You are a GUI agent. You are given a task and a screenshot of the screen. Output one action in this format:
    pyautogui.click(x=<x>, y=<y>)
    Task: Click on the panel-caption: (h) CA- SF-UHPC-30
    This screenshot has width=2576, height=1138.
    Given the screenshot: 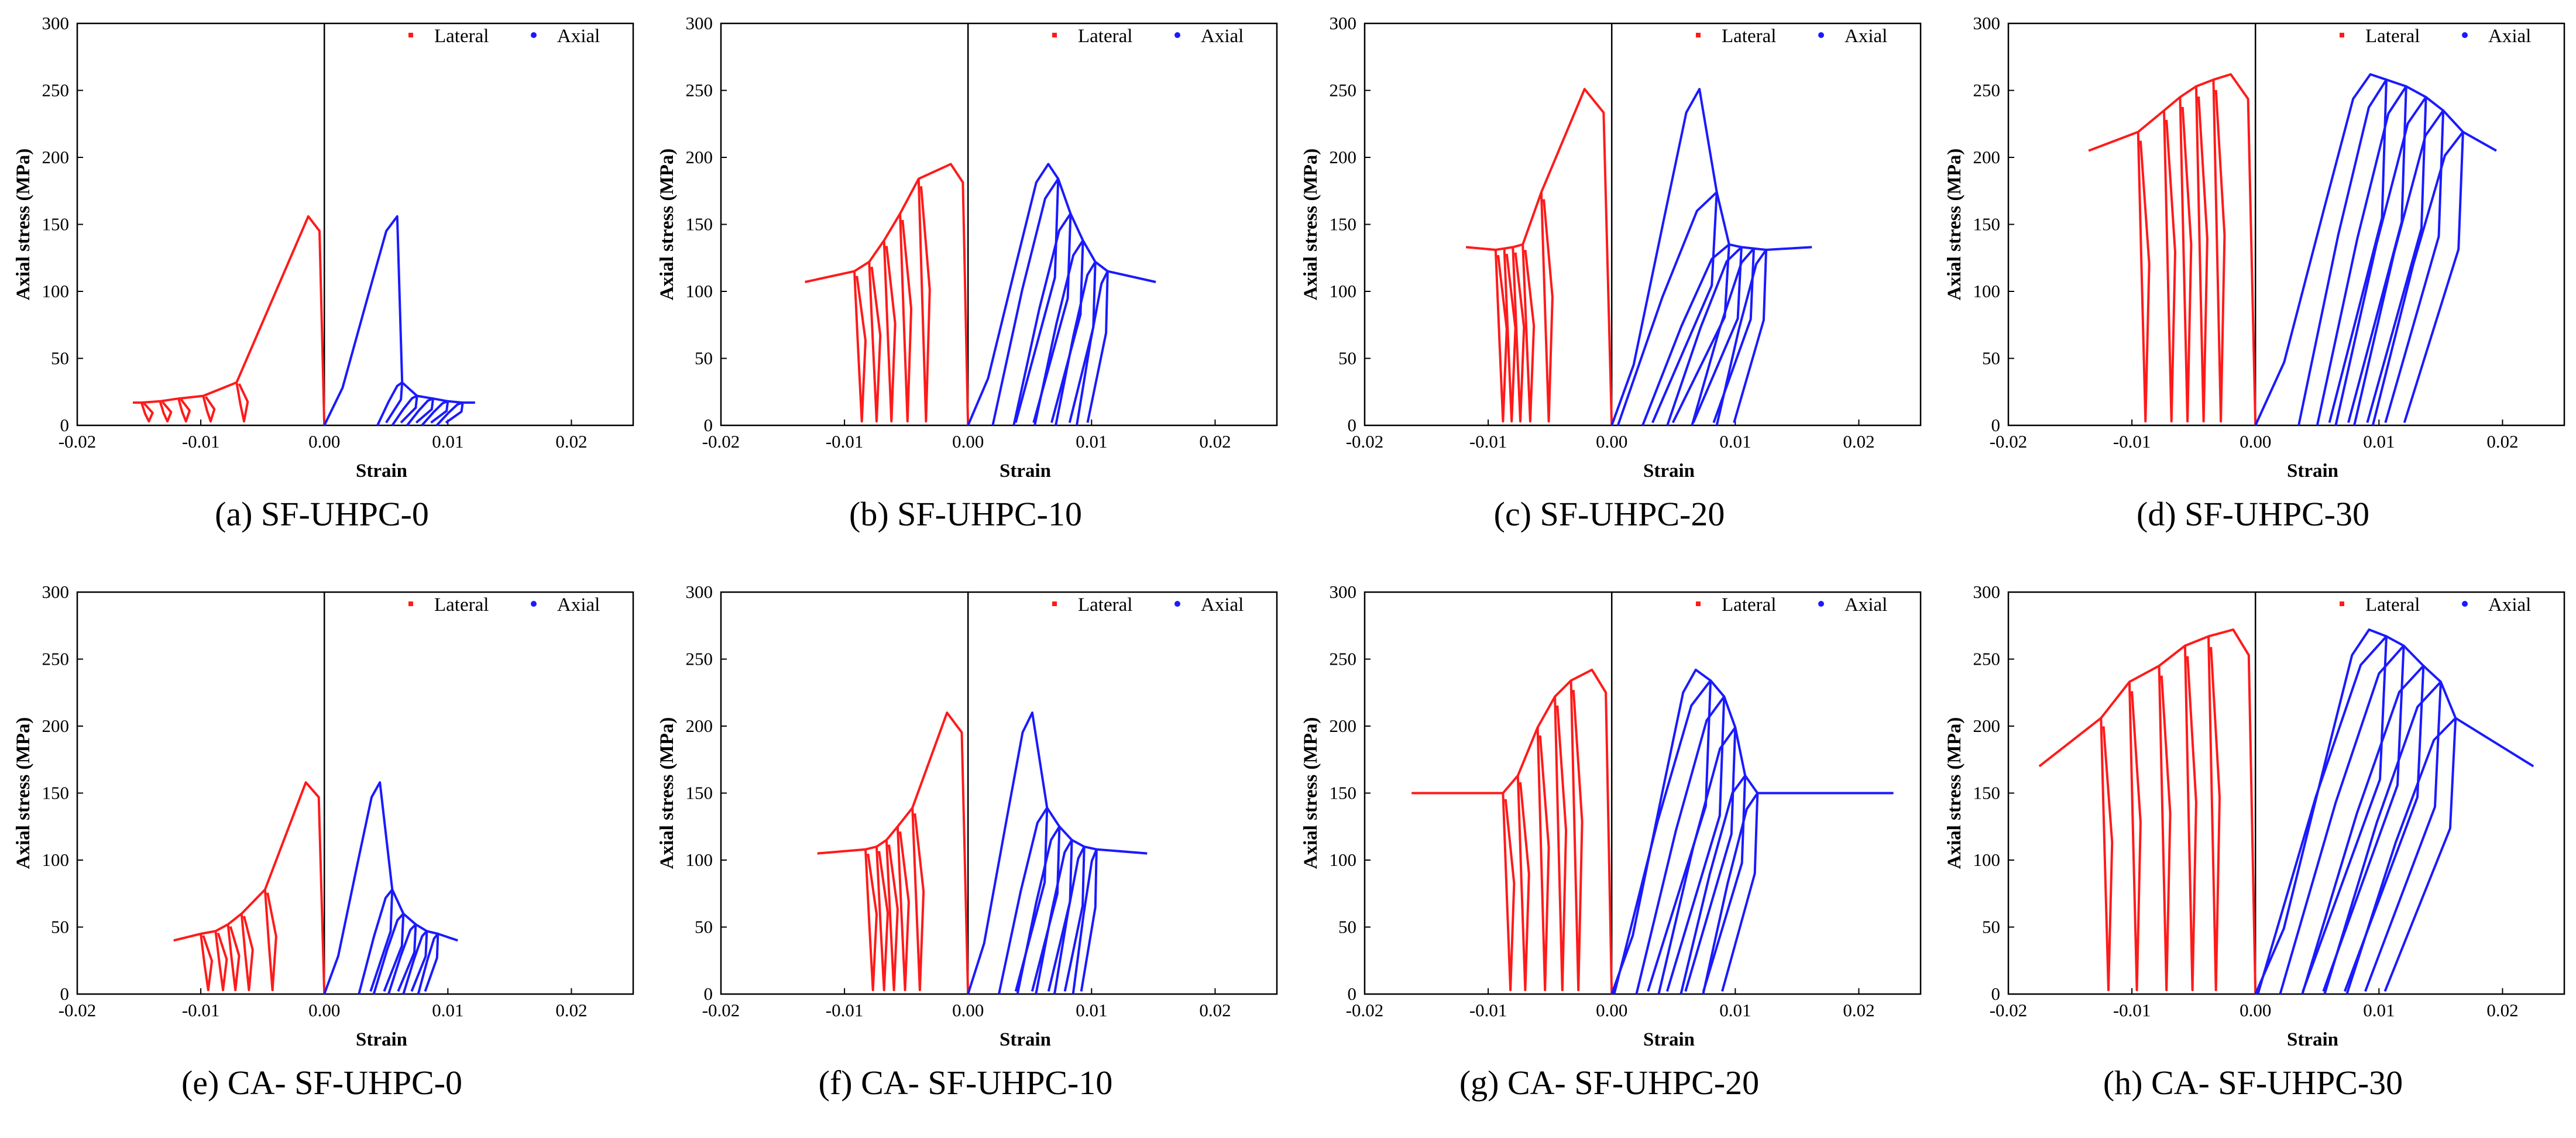 What is the action you would take?
    pyautogui.click(x=2253, y=1083)
    